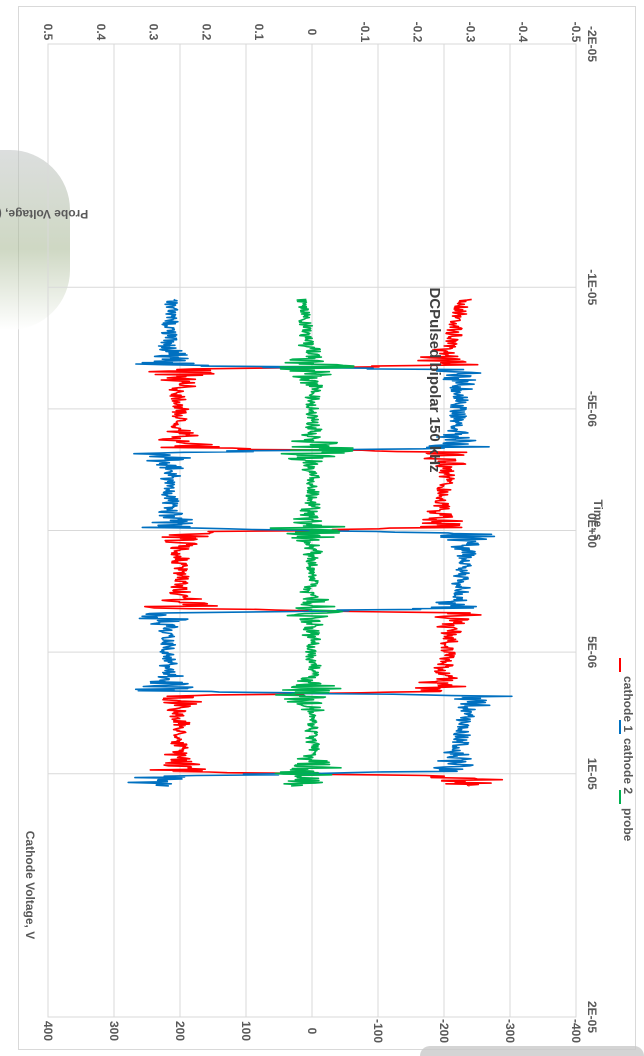 Image resolution: width=644 pixels, height=1056 pixels. I want to click on y-tick-label: -300, so click(510, 1031).